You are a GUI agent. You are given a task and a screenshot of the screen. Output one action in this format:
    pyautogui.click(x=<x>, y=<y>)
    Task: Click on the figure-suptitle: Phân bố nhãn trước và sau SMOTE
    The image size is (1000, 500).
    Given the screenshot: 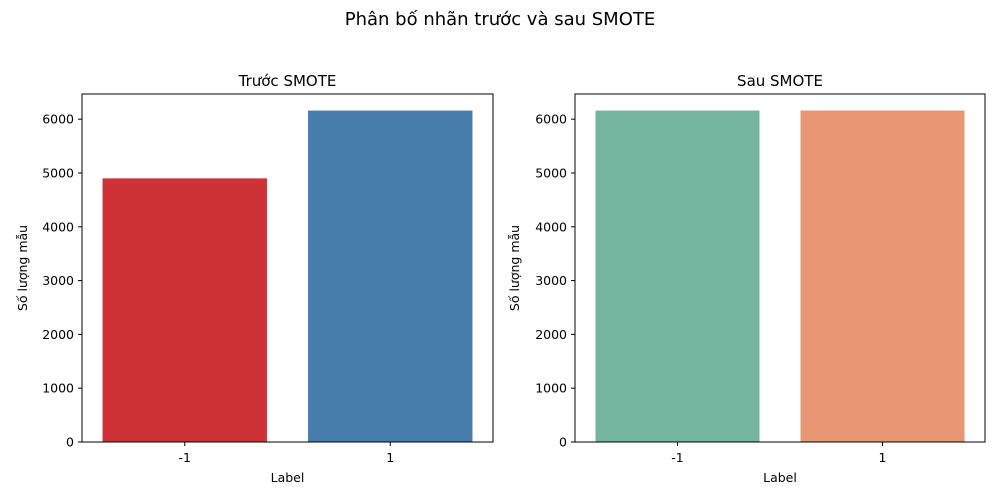 What is the action you would take?
    pyautogui.click(x=500, y=19)
    